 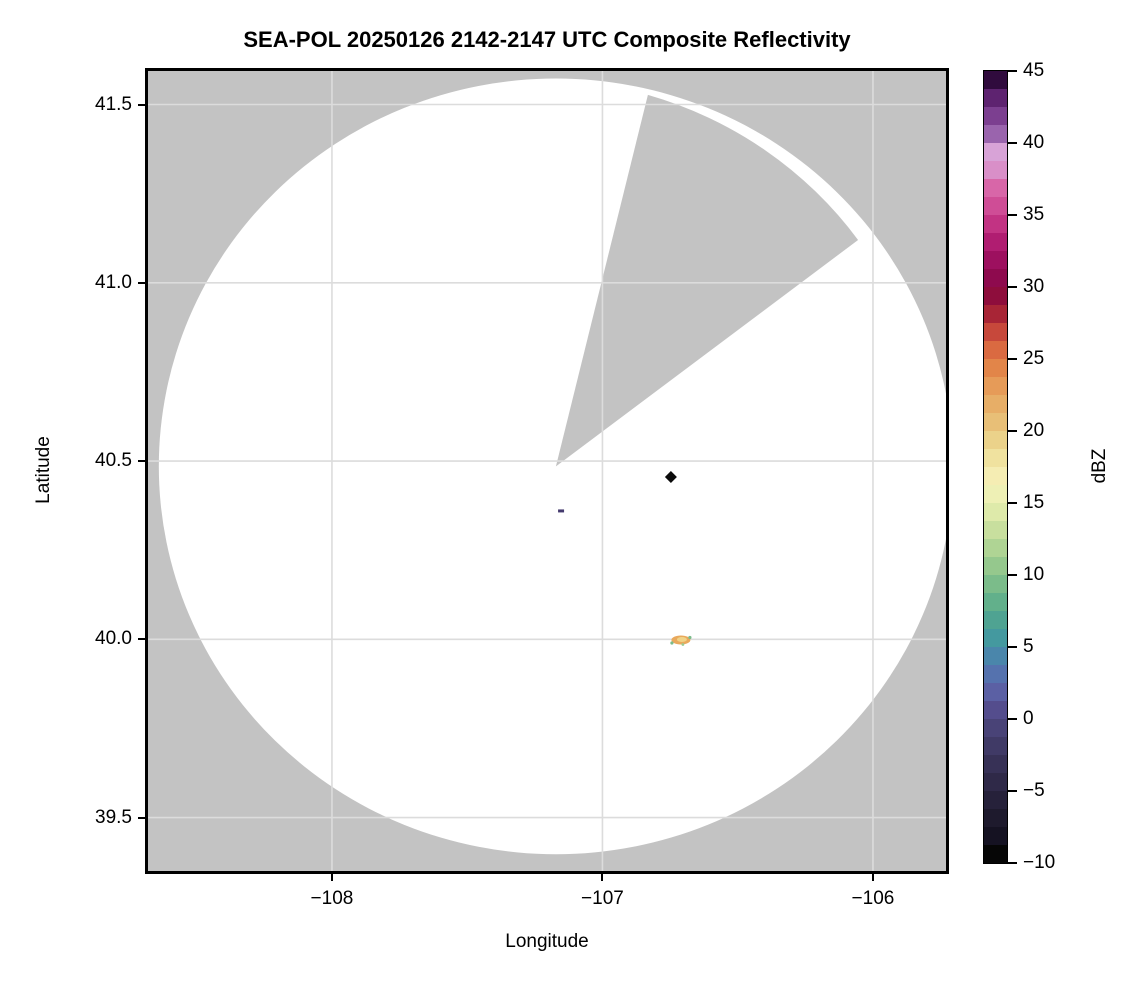 What do you see at coordinates (1034, 502) in the screenshot?
I see `colorbar-tick-label: 15` at bounding box center [1034, 502].